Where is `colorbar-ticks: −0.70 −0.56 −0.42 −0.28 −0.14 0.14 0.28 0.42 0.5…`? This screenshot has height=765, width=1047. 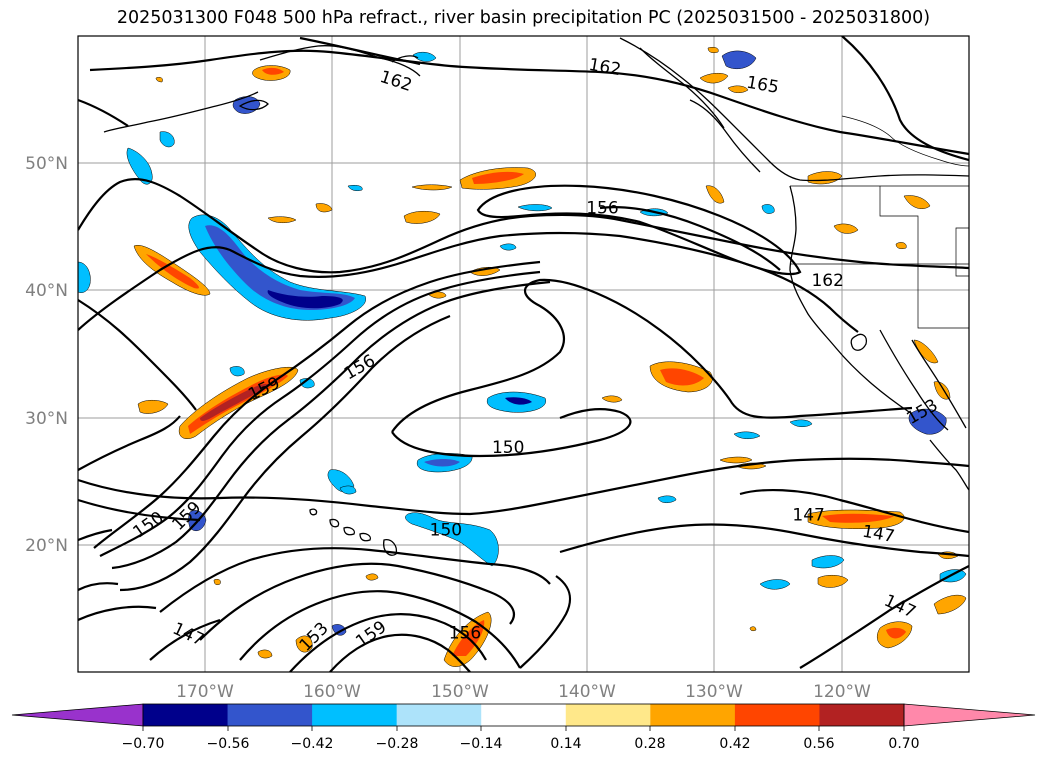
colorbar-ticks: −0.70 −0.56 −0.42 −0.28 −0.14 0.14 0.28 0.42 0.5… is located at coordinates (521, 739).